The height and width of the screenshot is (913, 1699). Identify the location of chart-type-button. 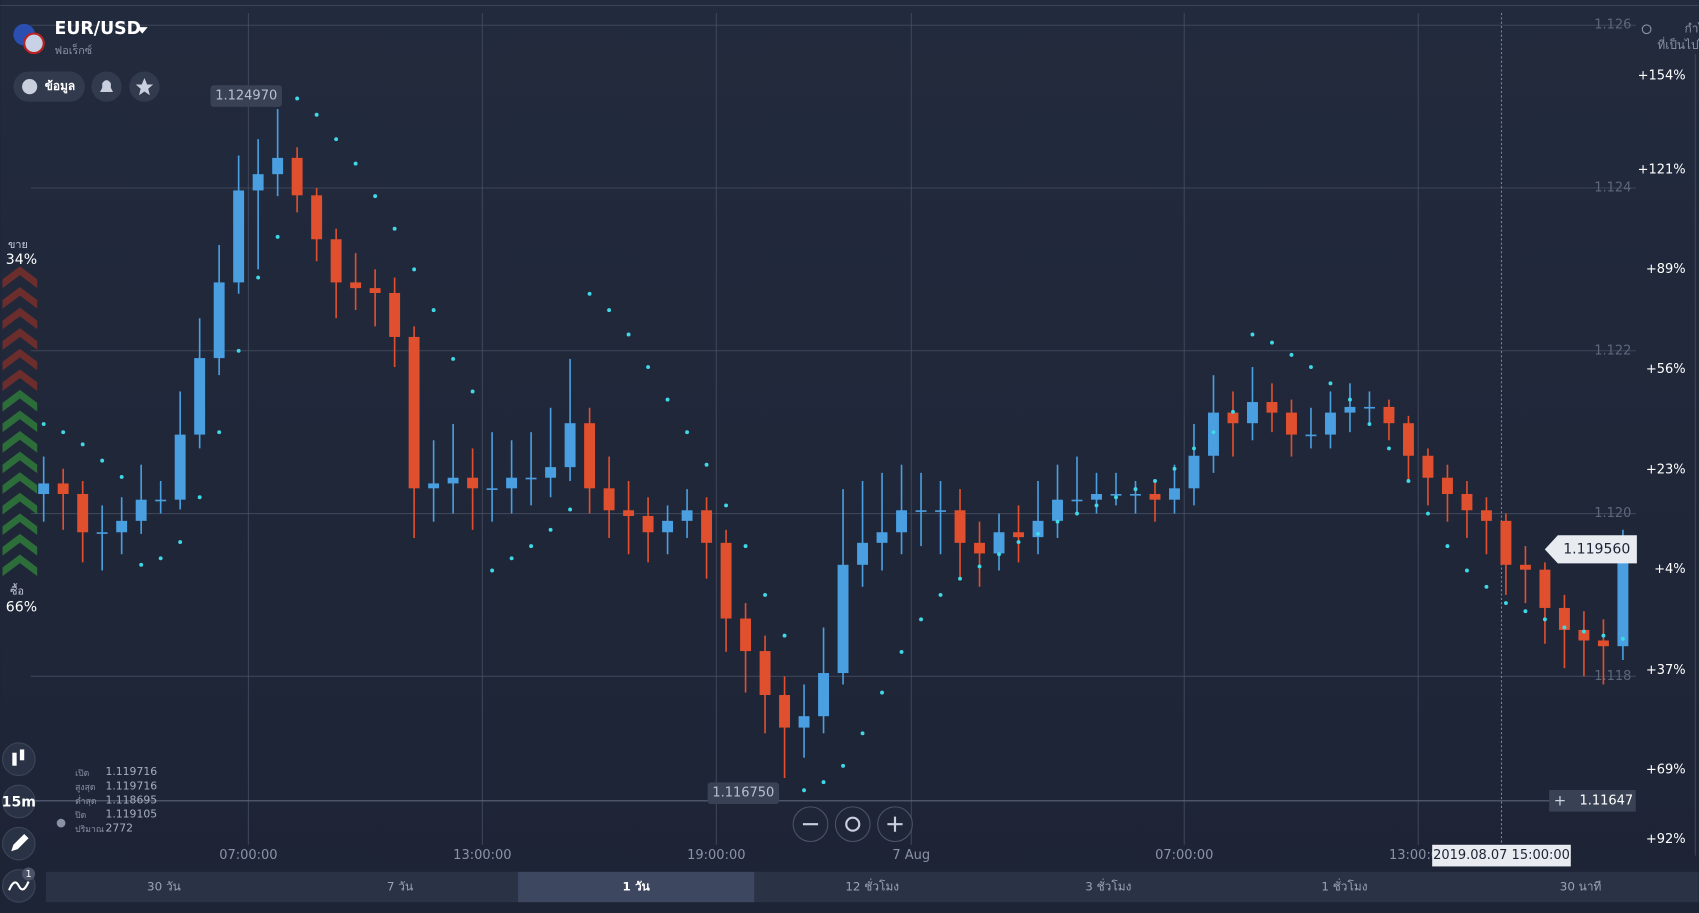
(19, 759).